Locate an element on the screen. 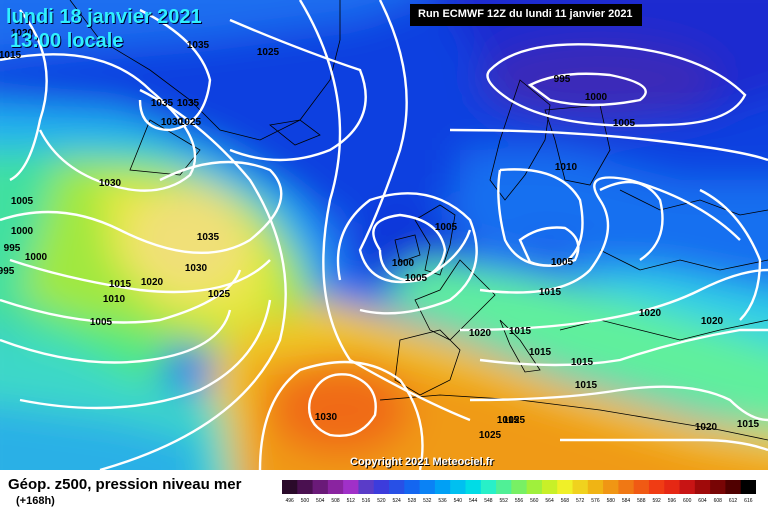  color-scale-label: 532 is located at coordinates (427, 501).